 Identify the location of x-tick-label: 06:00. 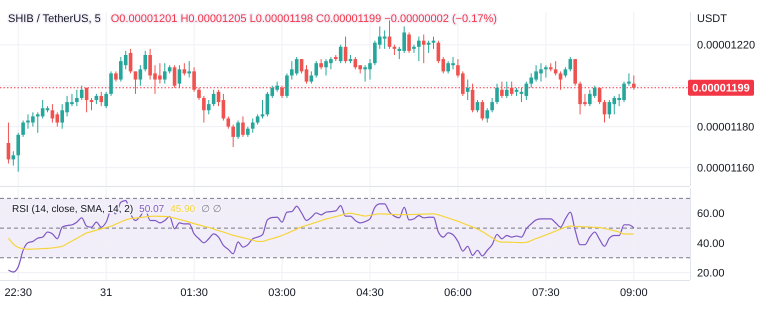
(458, 293).